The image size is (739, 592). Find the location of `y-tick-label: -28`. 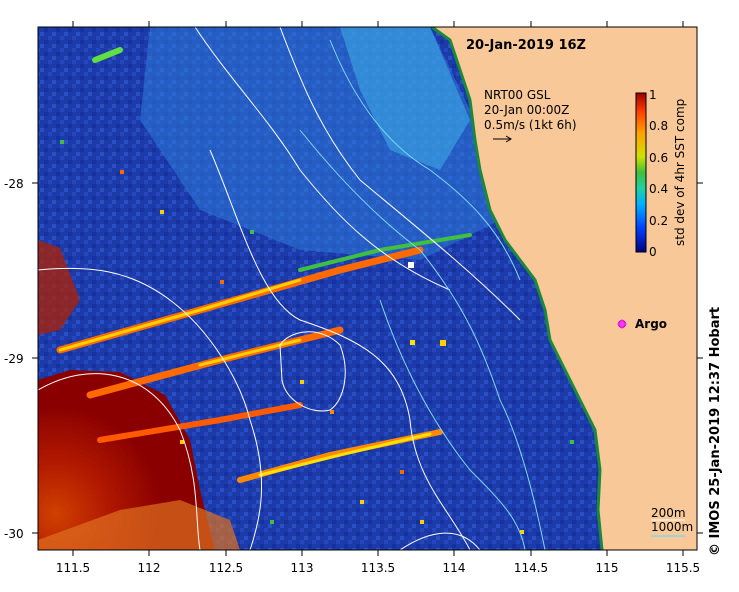

y-tick-label: -28 is located at coordinates (14, 184).